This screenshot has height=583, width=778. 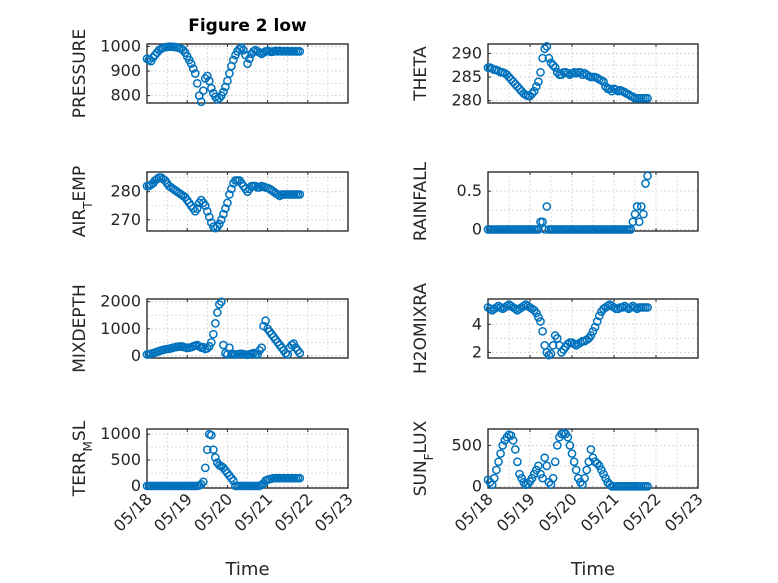 What do you see at coordinates (125, 459) in the screenshot?
I see `y-tick-label: 500` at bounding box center [125, 459].